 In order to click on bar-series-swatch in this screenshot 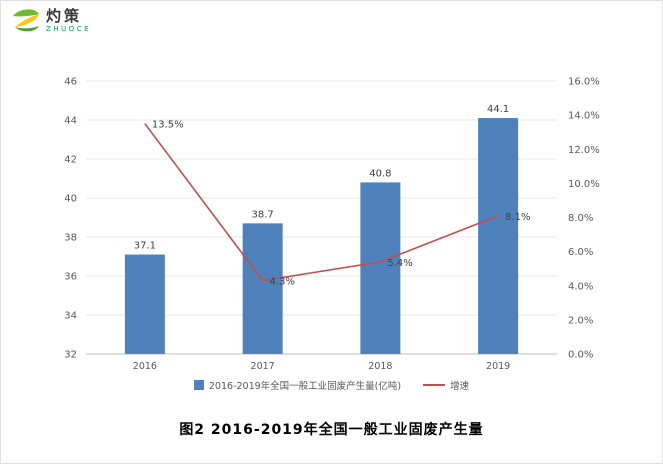, I will do `click(198, 385)`.